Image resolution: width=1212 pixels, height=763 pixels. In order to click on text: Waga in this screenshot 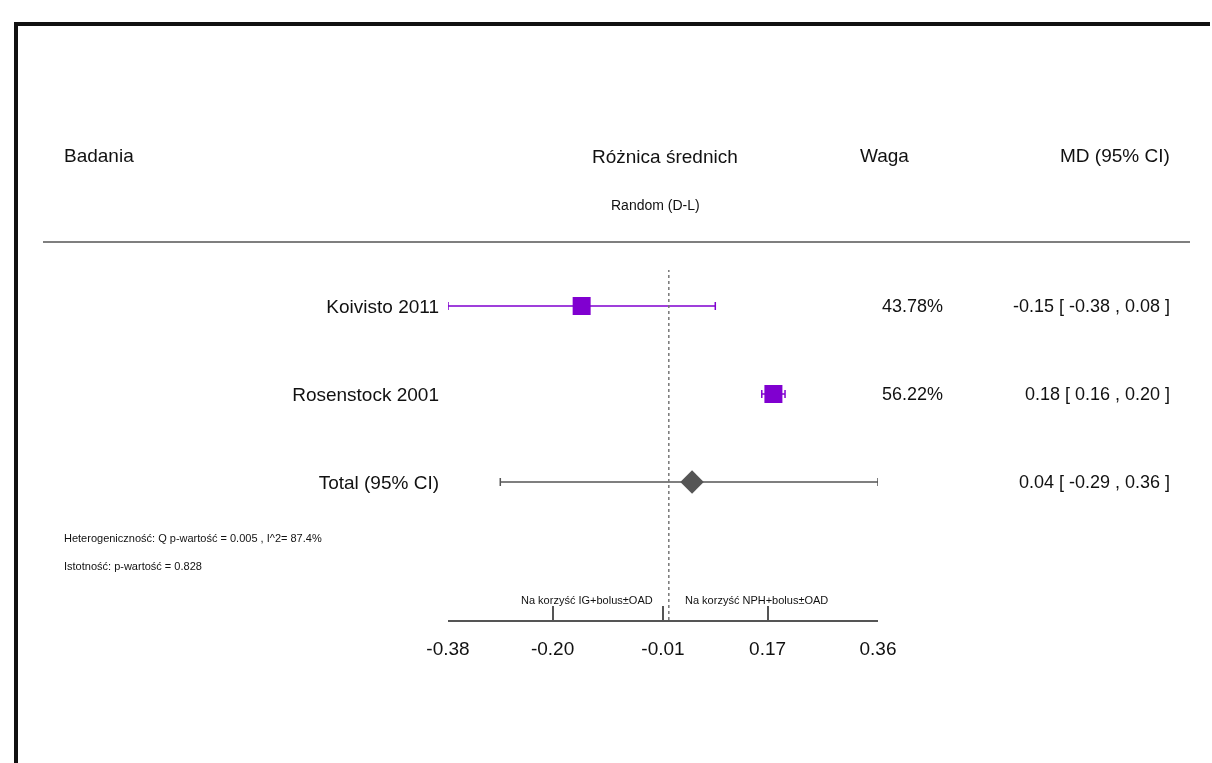, I will do `click(885, 155)`.